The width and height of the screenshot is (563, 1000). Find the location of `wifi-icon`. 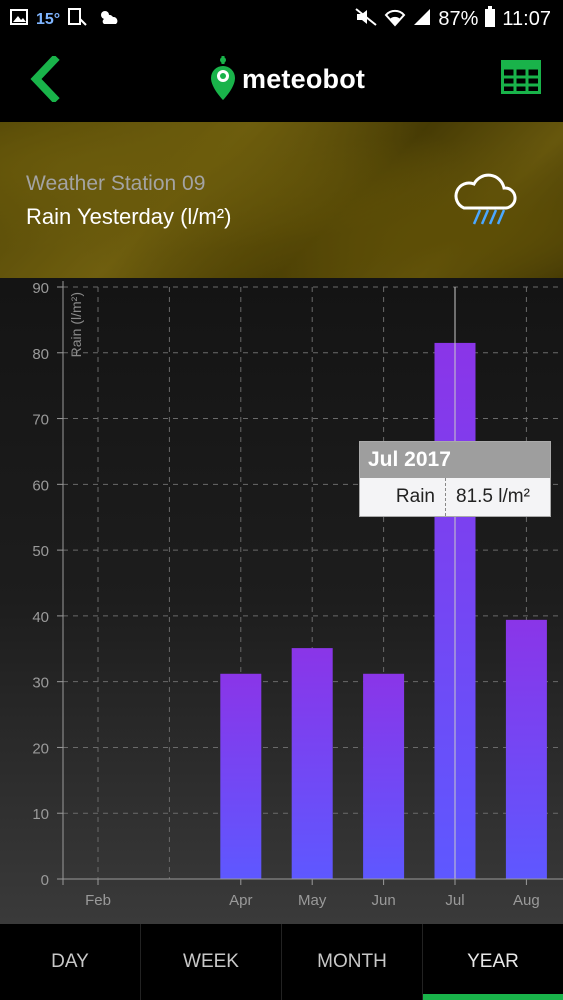

wifi-icon is located at coordinates (395, 19).